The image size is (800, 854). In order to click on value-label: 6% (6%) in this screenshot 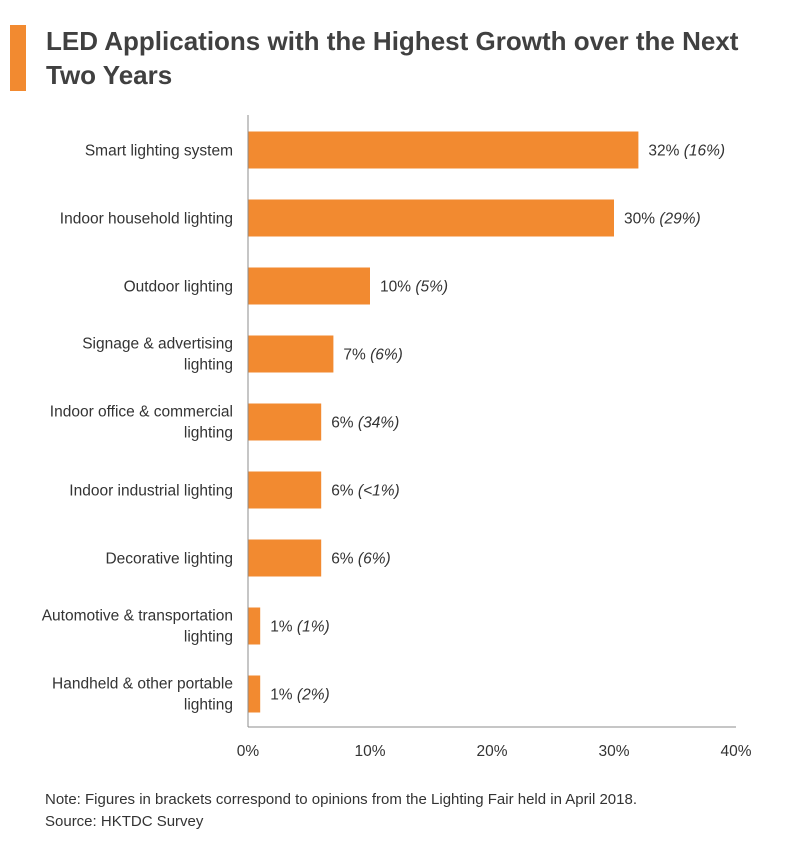, I will do `click(360, 559)`.